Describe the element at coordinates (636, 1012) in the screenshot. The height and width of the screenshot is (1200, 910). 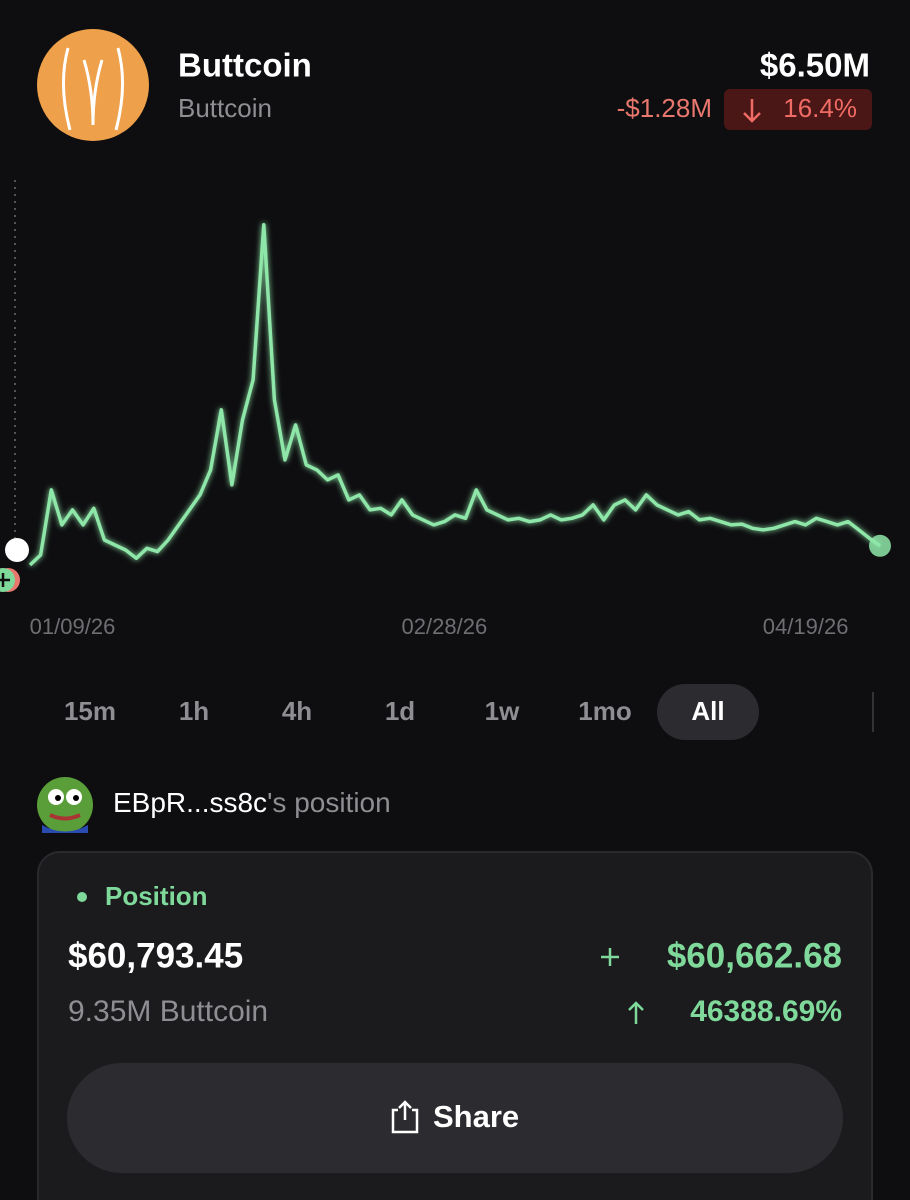
I see `up-arrow-icon` at that location.